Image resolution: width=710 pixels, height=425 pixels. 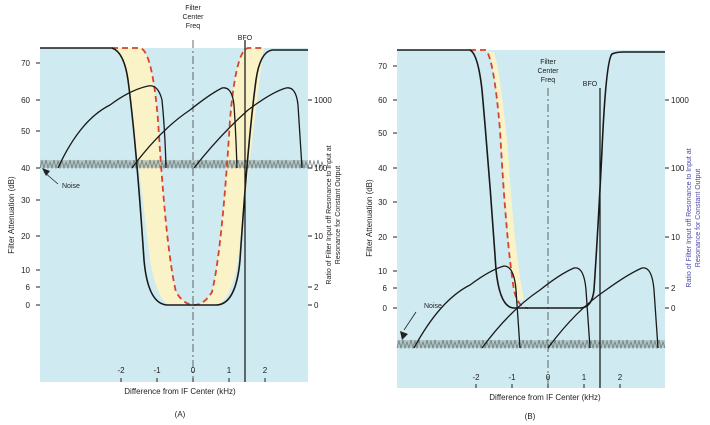 I want to click on panel-b-x-tick-m1: -1, so click(x=512, y=377).